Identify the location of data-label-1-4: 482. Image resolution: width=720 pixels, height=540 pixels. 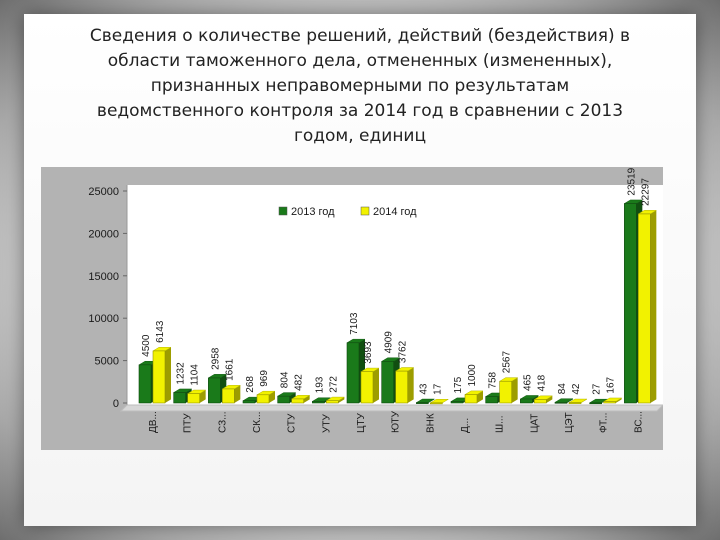
(299, 382).